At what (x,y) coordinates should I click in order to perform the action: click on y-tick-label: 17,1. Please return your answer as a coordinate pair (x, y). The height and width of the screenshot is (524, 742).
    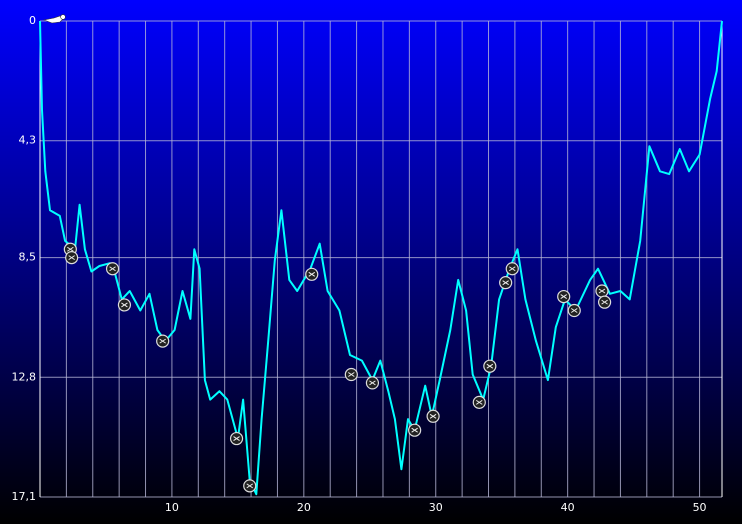
    Looking at the image, I should click on (24, 496).